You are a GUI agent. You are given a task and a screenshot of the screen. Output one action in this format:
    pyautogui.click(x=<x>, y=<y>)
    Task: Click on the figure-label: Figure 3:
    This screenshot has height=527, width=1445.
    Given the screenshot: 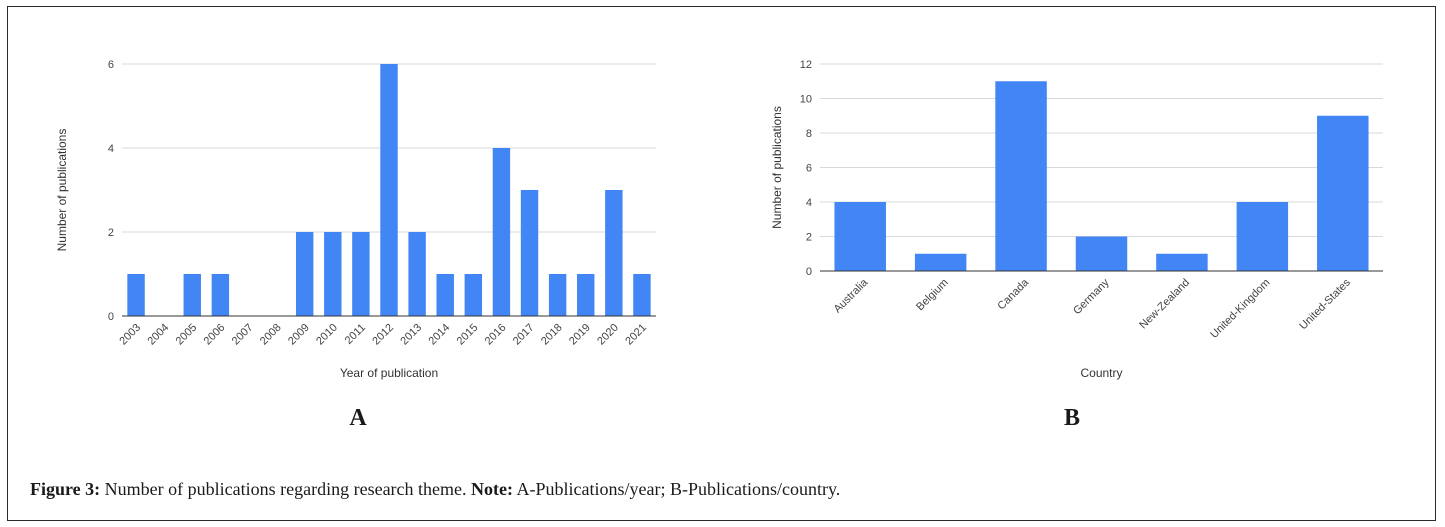 What is the action you would take?
    pyautogui.click(x=65, y=489)
    